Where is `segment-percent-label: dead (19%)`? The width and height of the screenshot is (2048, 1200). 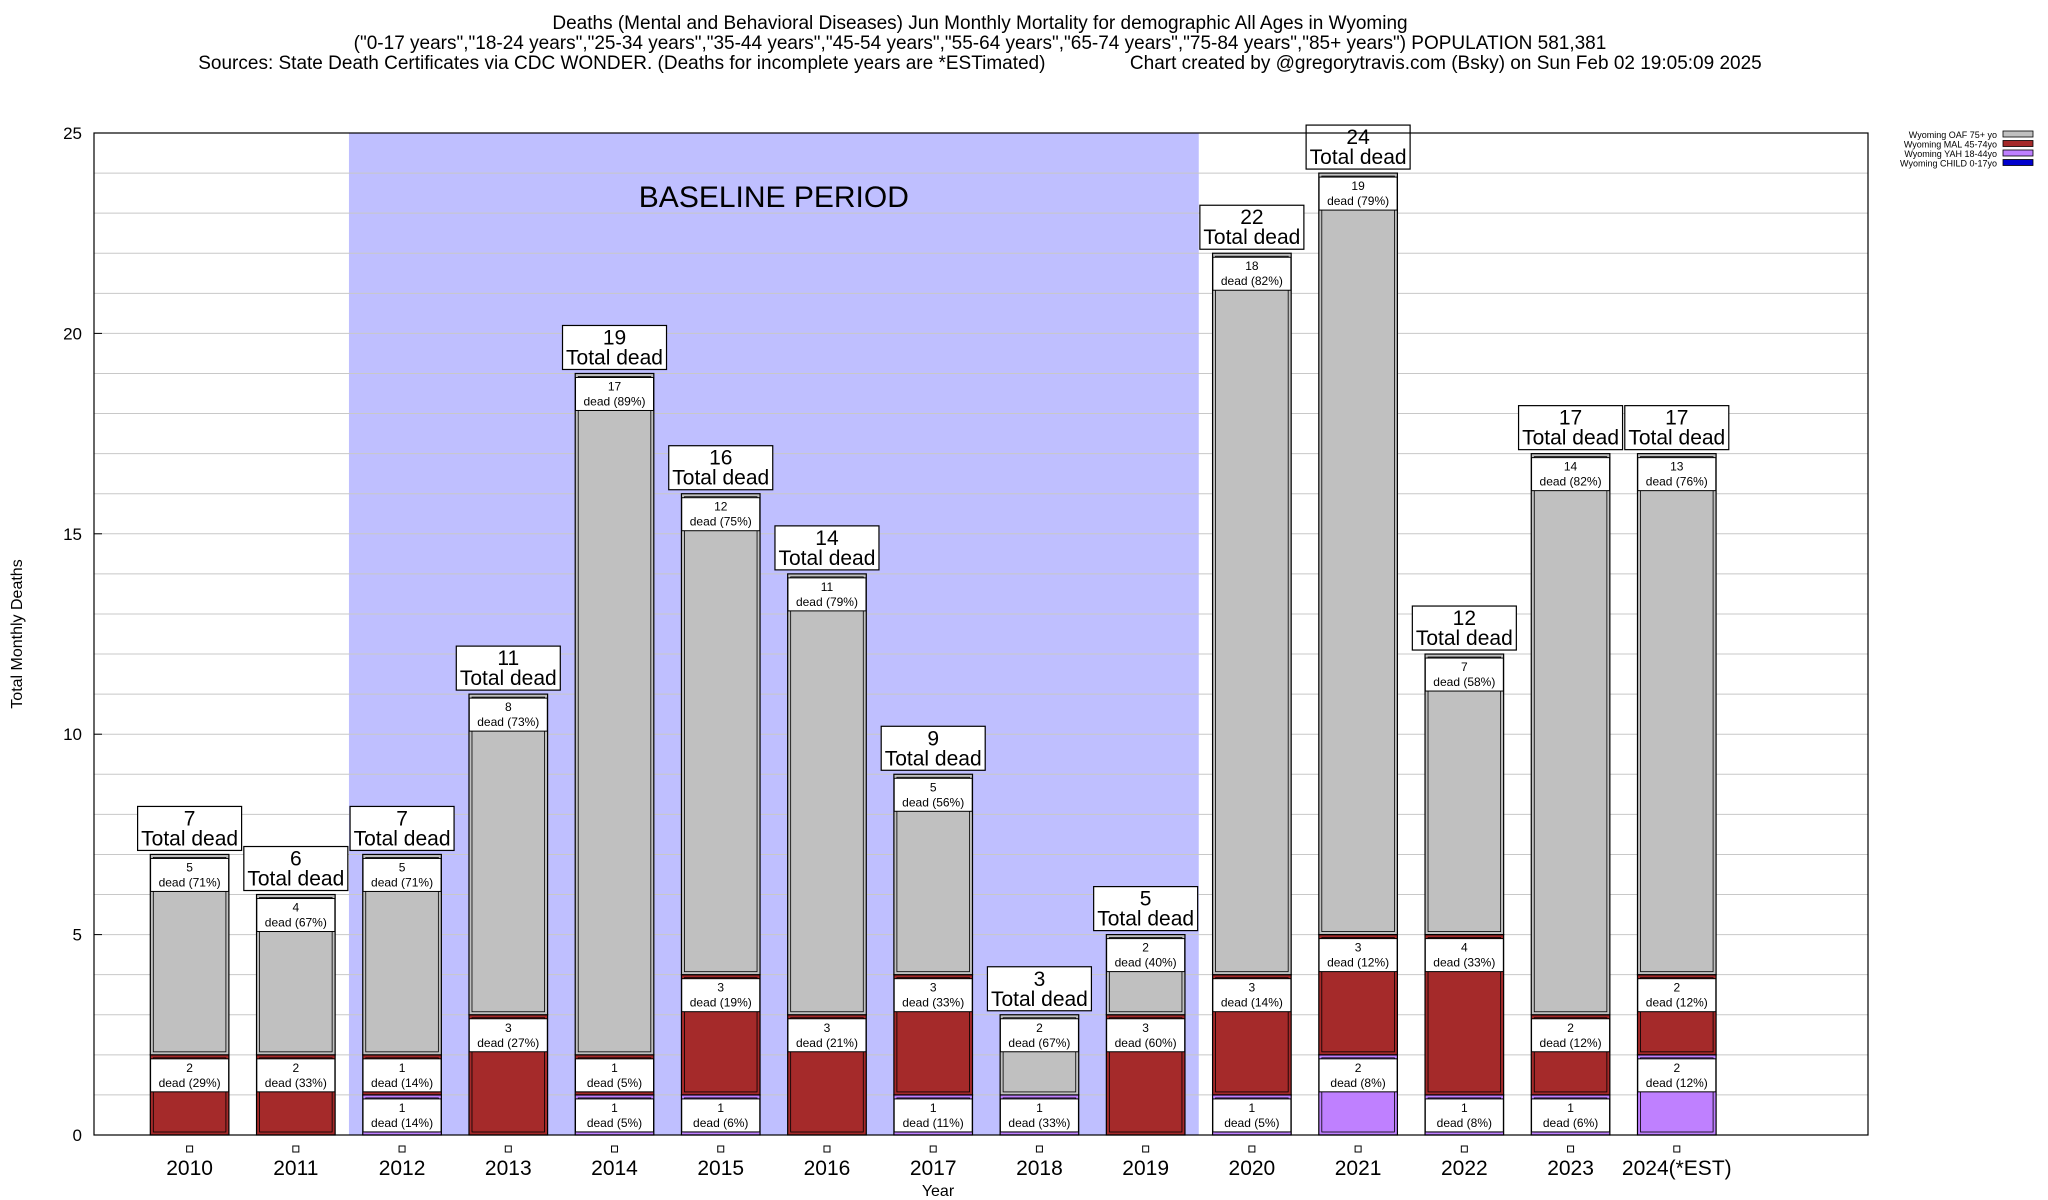 segment-percent-label: dead (19%) is located at coordinates (721, 1003).